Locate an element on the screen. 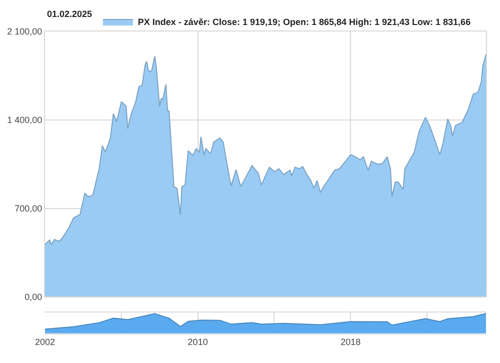  y-tick-label: 700,00 is located at coordinates (28, 208).